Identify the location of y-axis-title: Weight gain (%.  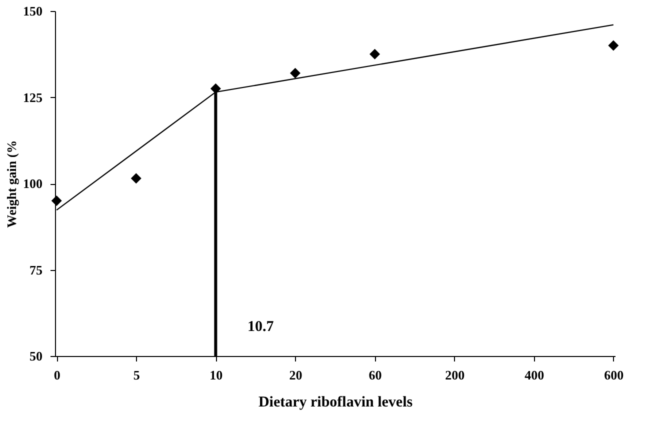
(11, 184).